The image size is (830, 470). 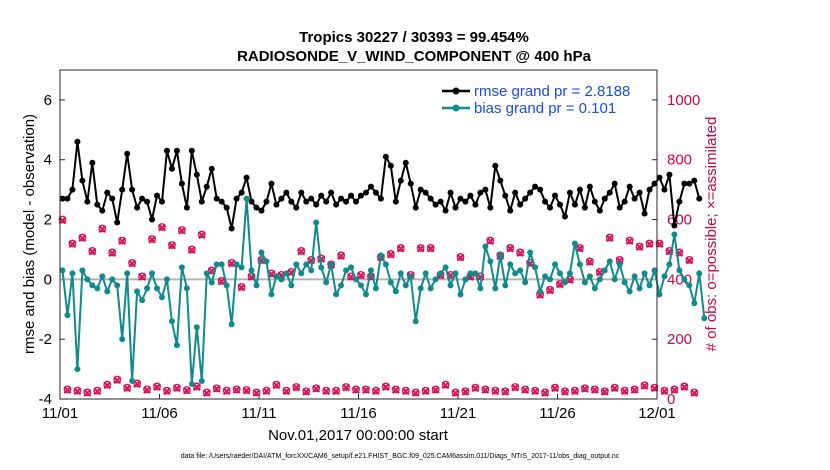 I want to click on y2-tick-label: 200, so click(x=679, y=339).